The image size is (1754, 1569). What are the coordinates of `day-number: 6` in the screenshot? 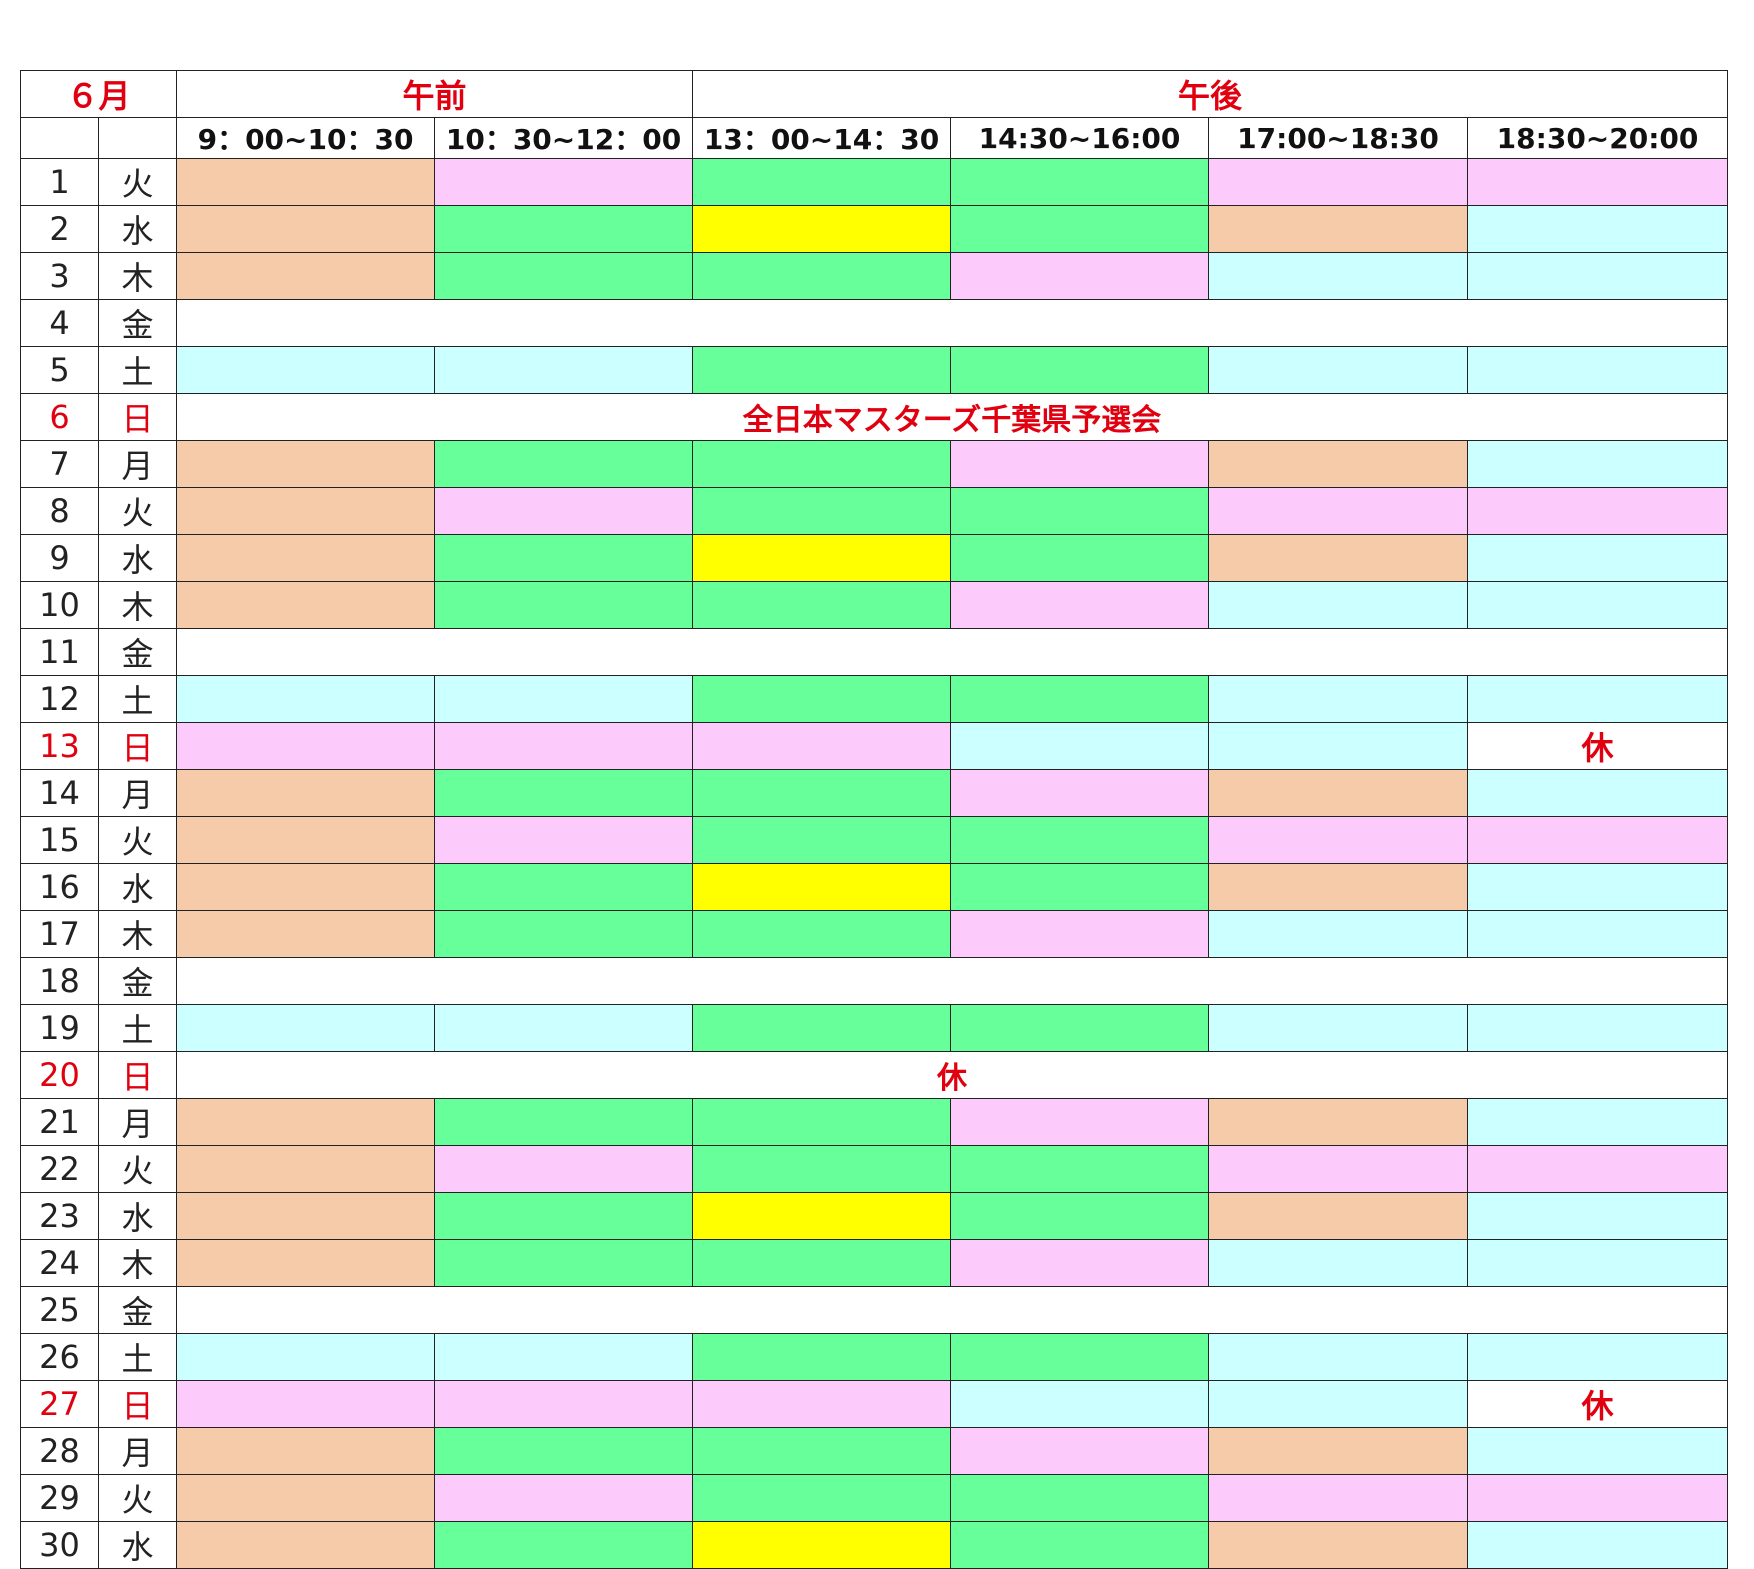 It's located at (59, 417).